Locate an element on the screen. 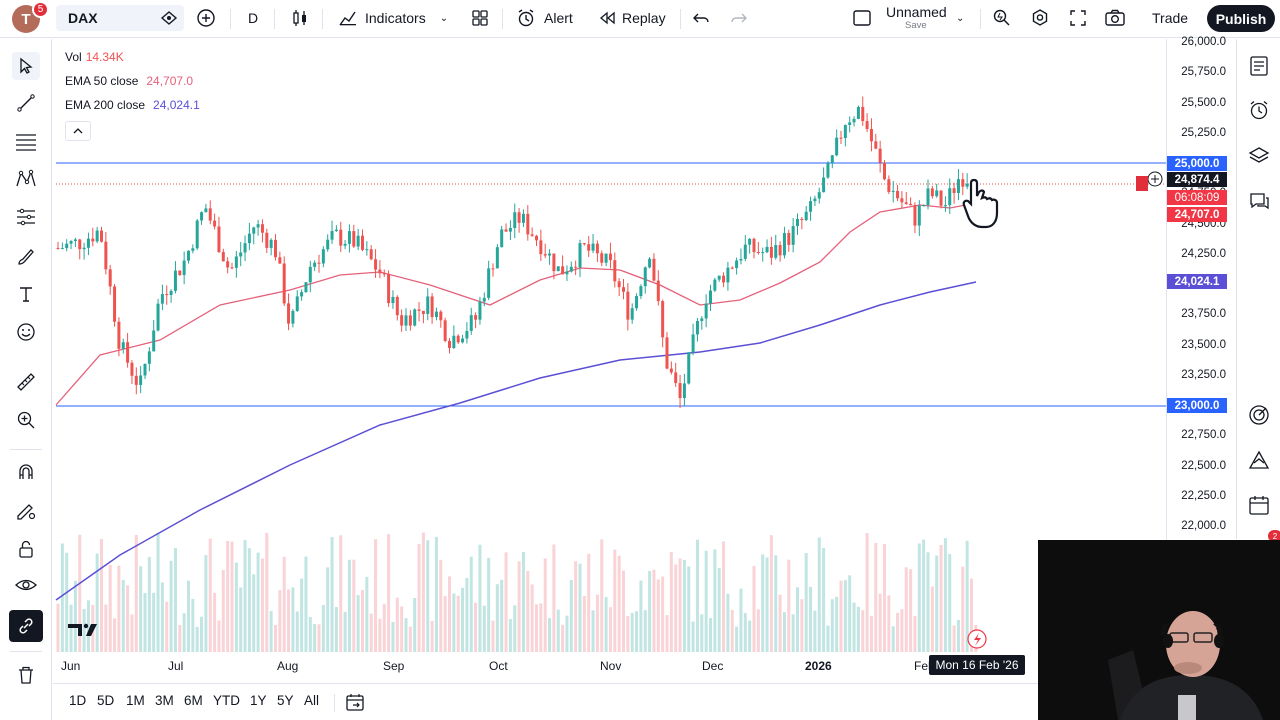 The height and width of the screenshot is (720, 1280). templates-icon is located at coordinates (480, 18).